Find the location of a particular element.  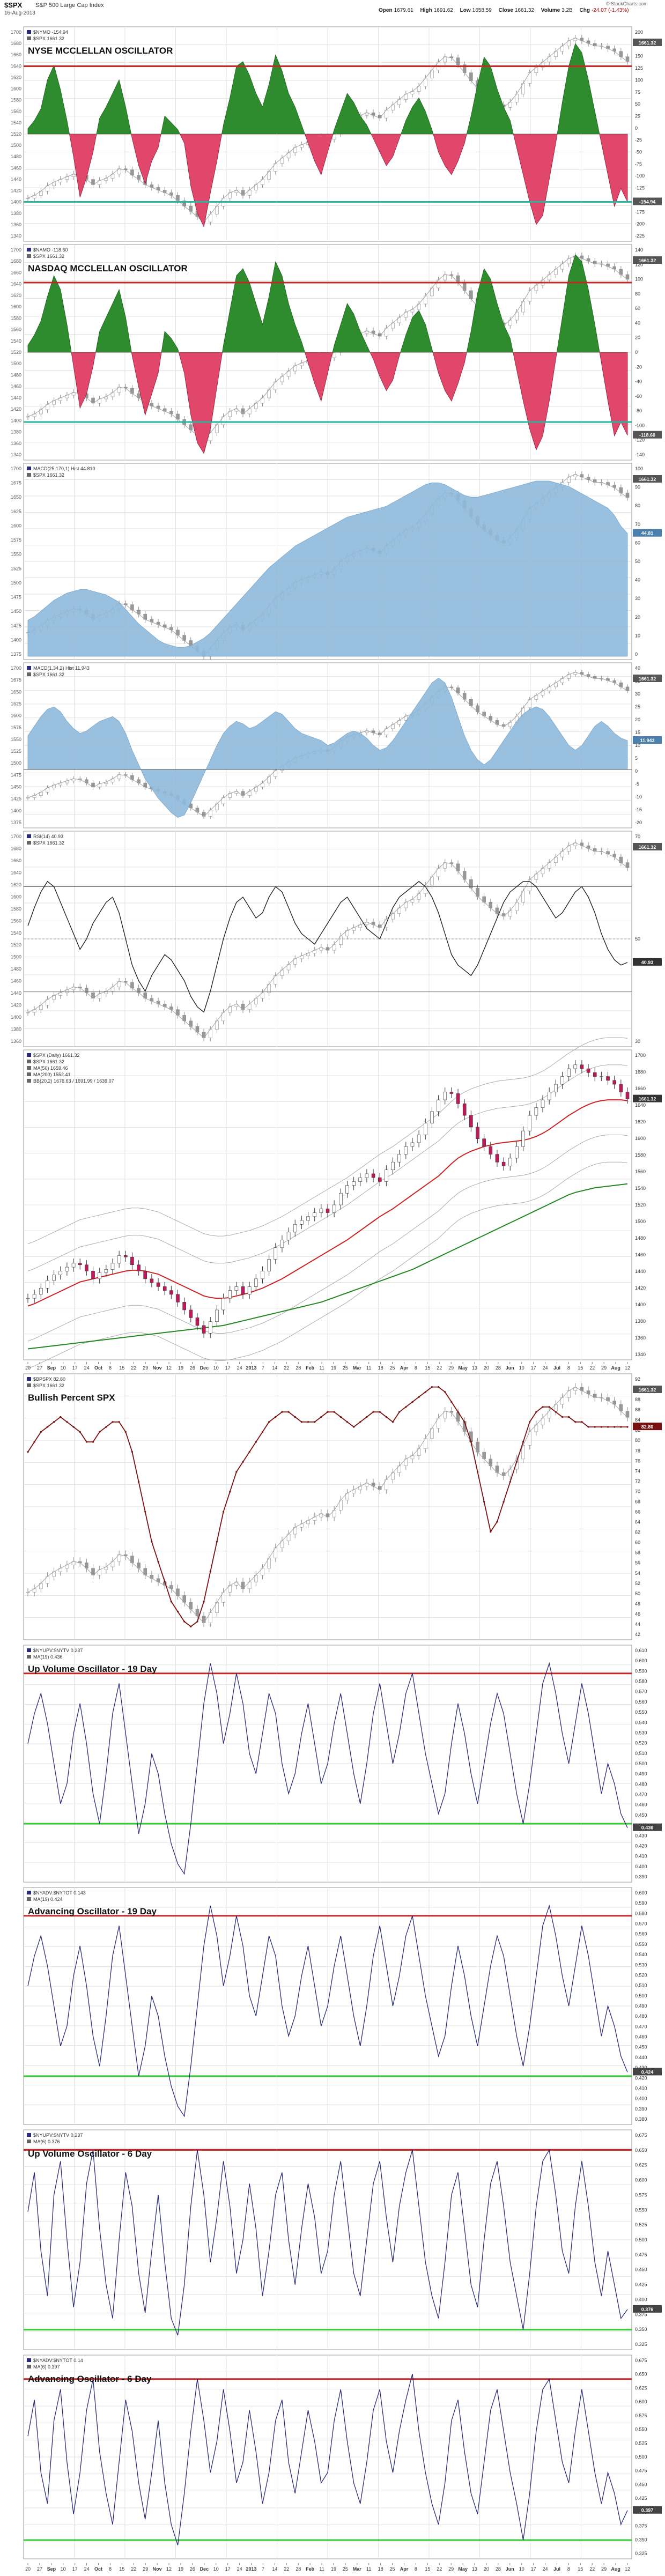

x-tick-label: 25 is located at coordinates (392, 2569).